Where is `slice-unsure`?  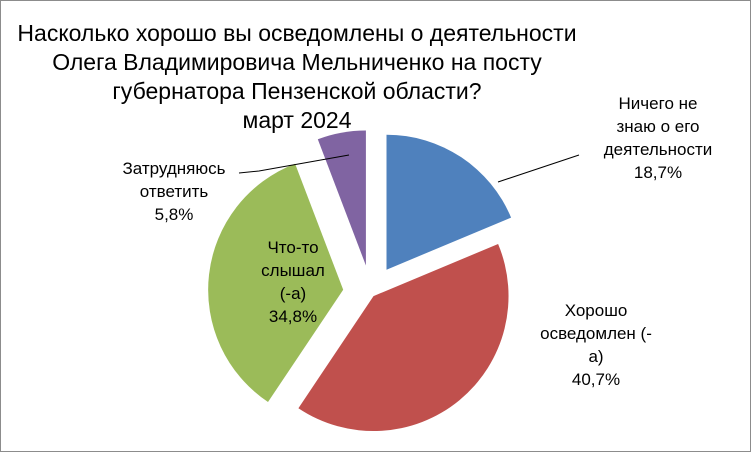 slice-unsure is located at coordinates (341, 198).